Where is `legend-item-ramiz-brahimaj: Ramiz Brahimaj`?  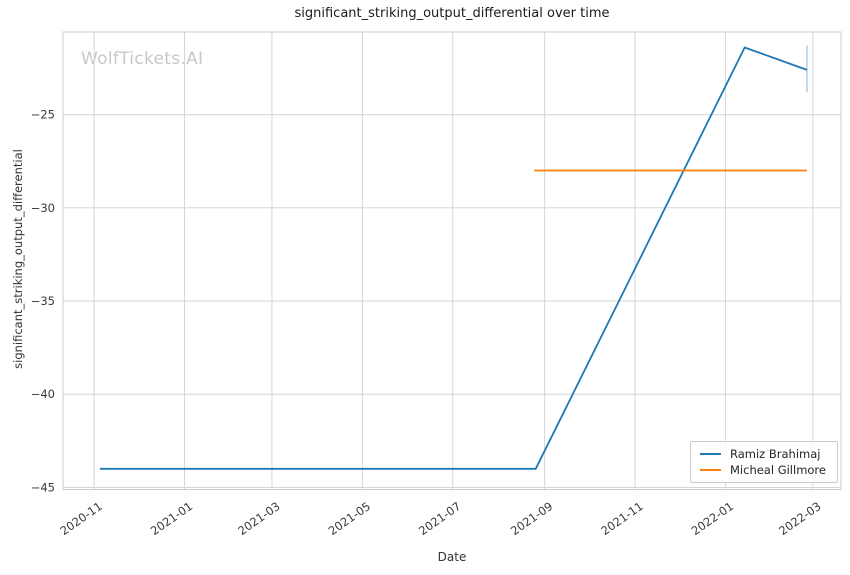 legend-item-ramiz-brahimaj: Ramiz Brahimaj is located at coordinates (764, 454).